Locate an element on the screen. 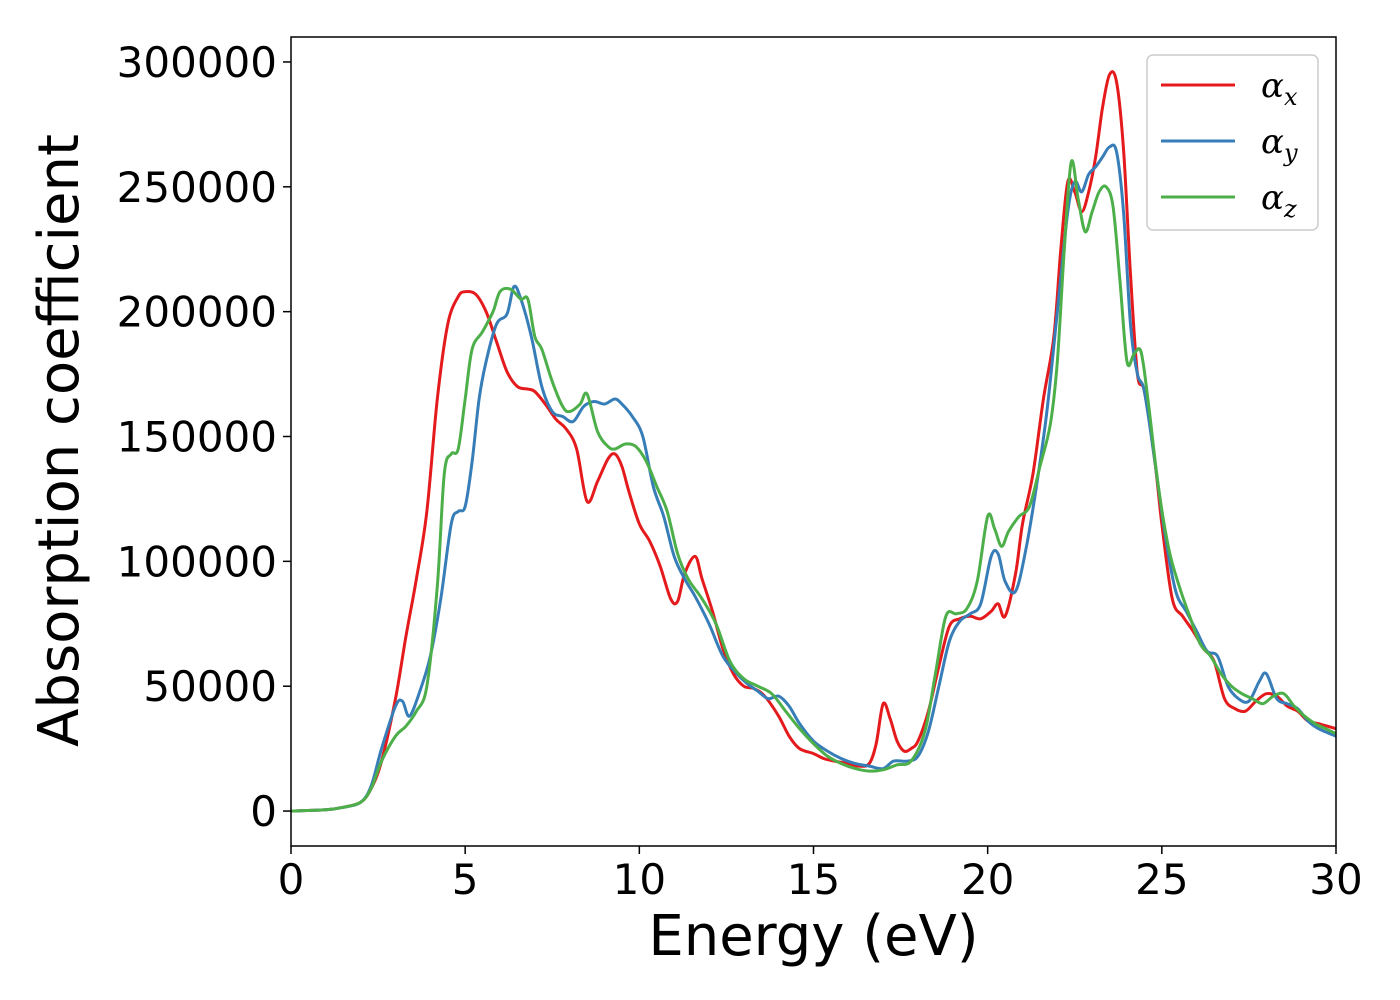 This screenshot has width=1400, height=1000. y-tick-label: 50000 is located at coordinates (210, 686).